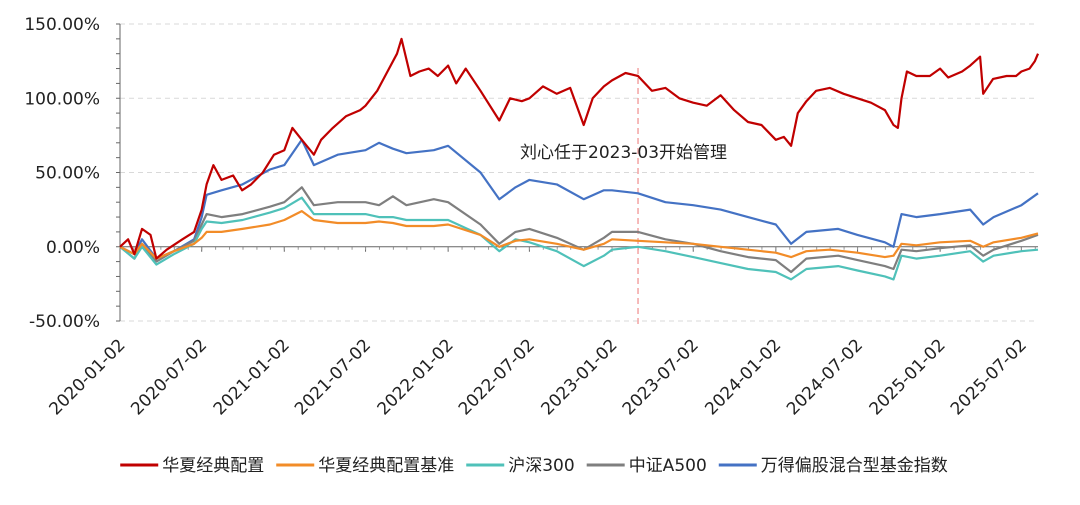 The width and height of the screenshot is (1080, 505). I want to click on y-tick-labels: -50.00% 0.00% 50.00% 100.00% 150.00%, so click(62, 173).